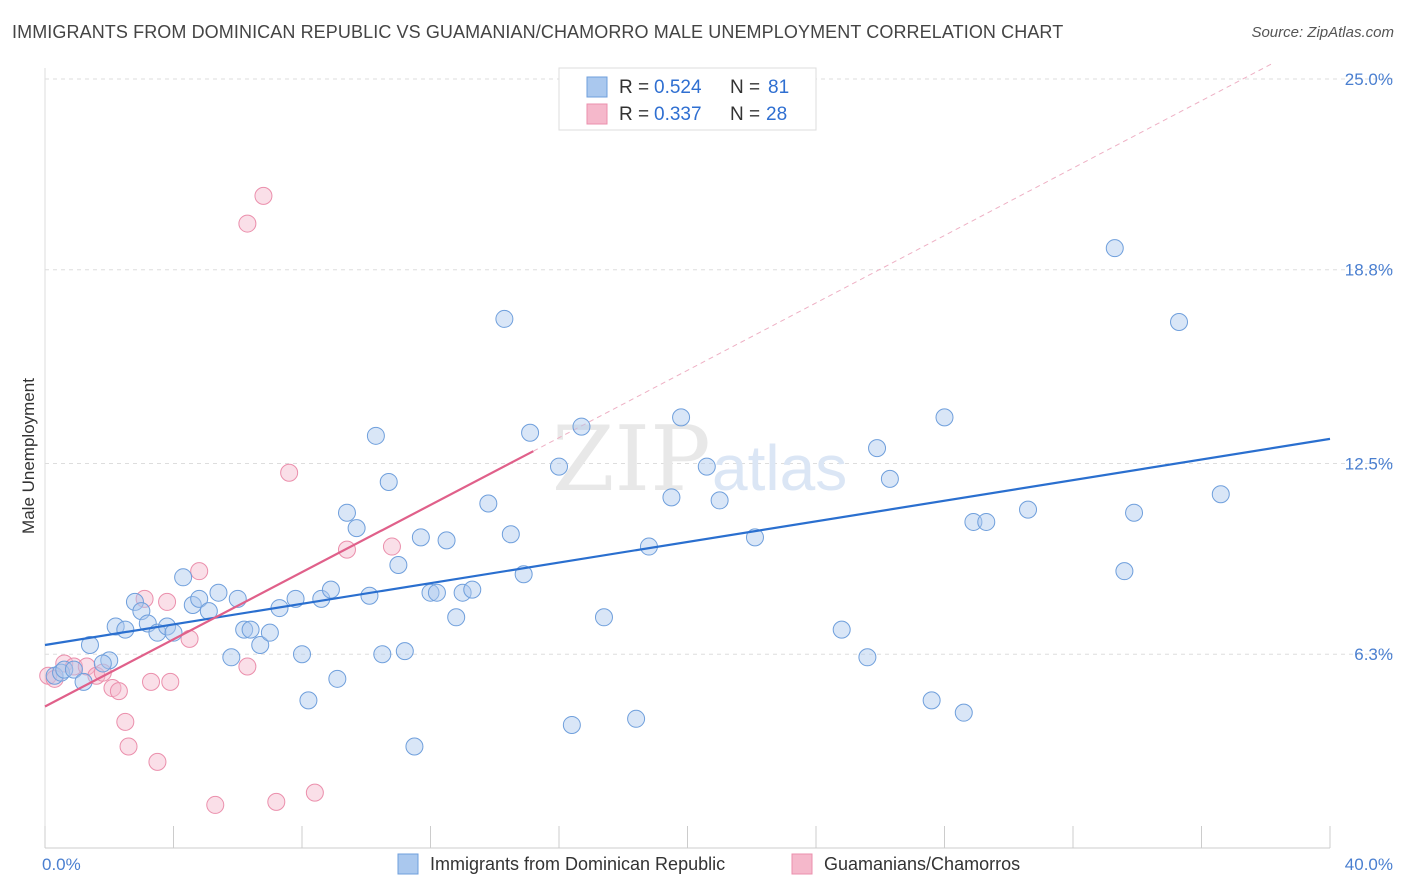 This screenshot has height=892, width=1406. I want to click on legend-n-value-1: 81, so click(778, 87).